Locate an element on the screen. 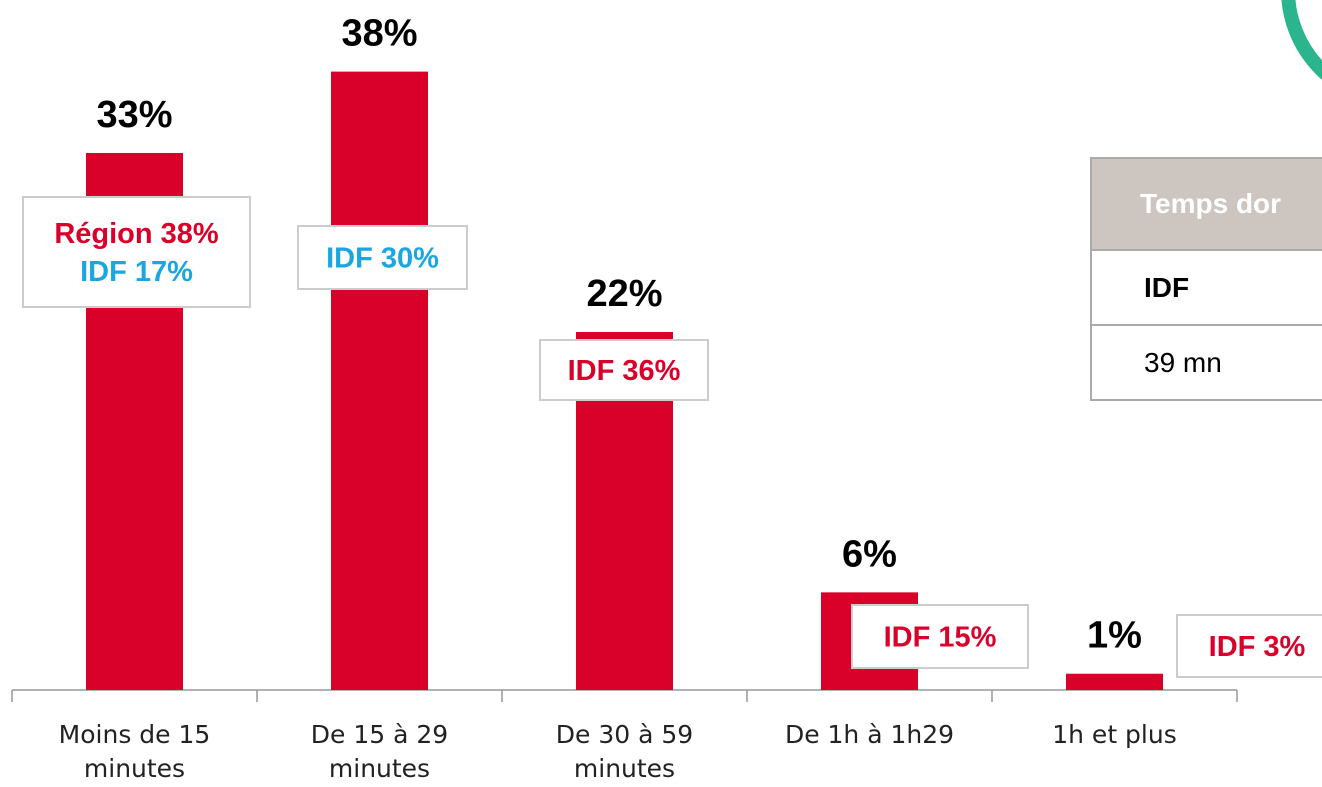 The height and width of the screenshot is (787, 1322). value-label: 22% is located at coordinates (624, 294).